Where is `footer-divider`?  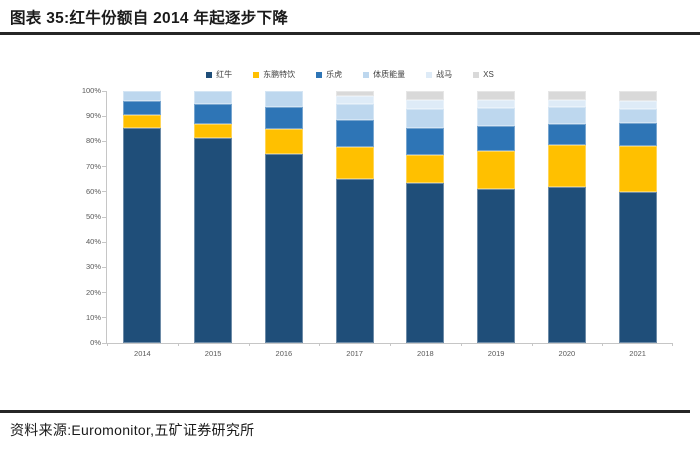
footer-divider is located at coordinates (345, 411).